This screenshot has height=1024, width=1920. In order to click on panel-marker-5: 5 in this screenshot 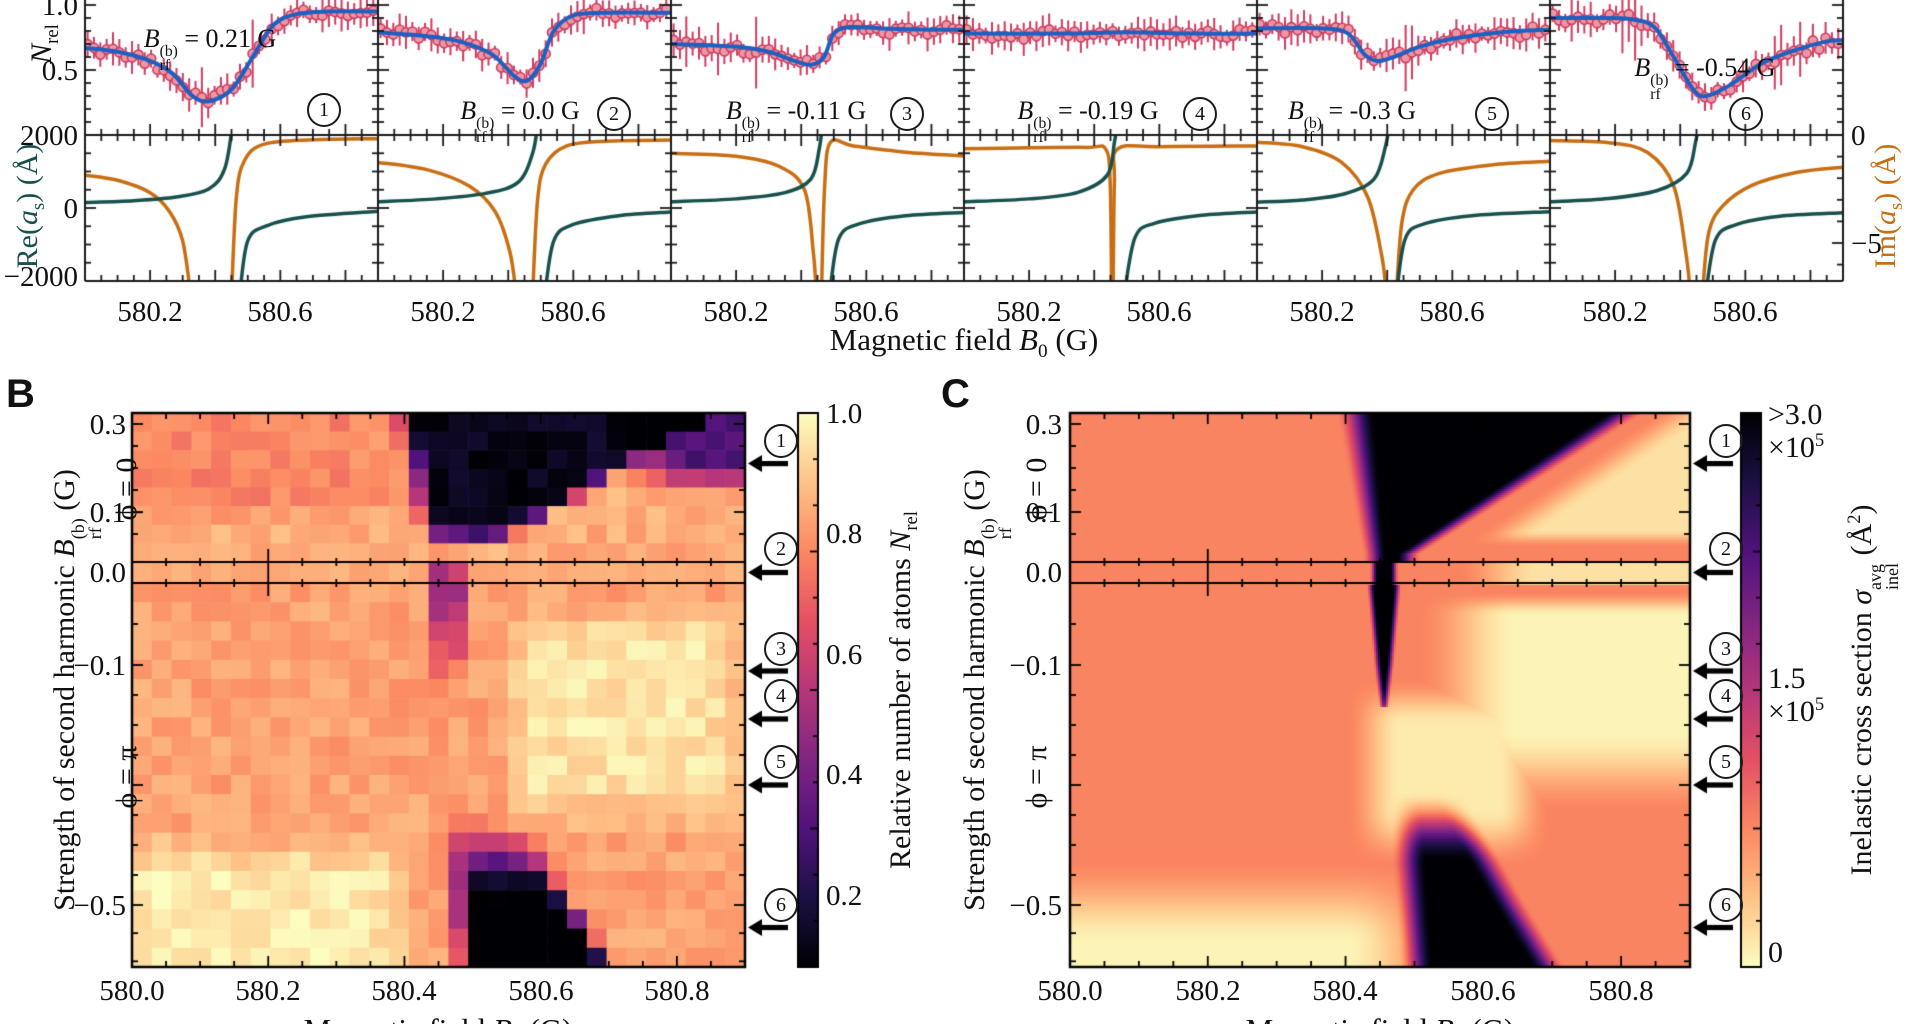, I will do `click(1492, 114)`.